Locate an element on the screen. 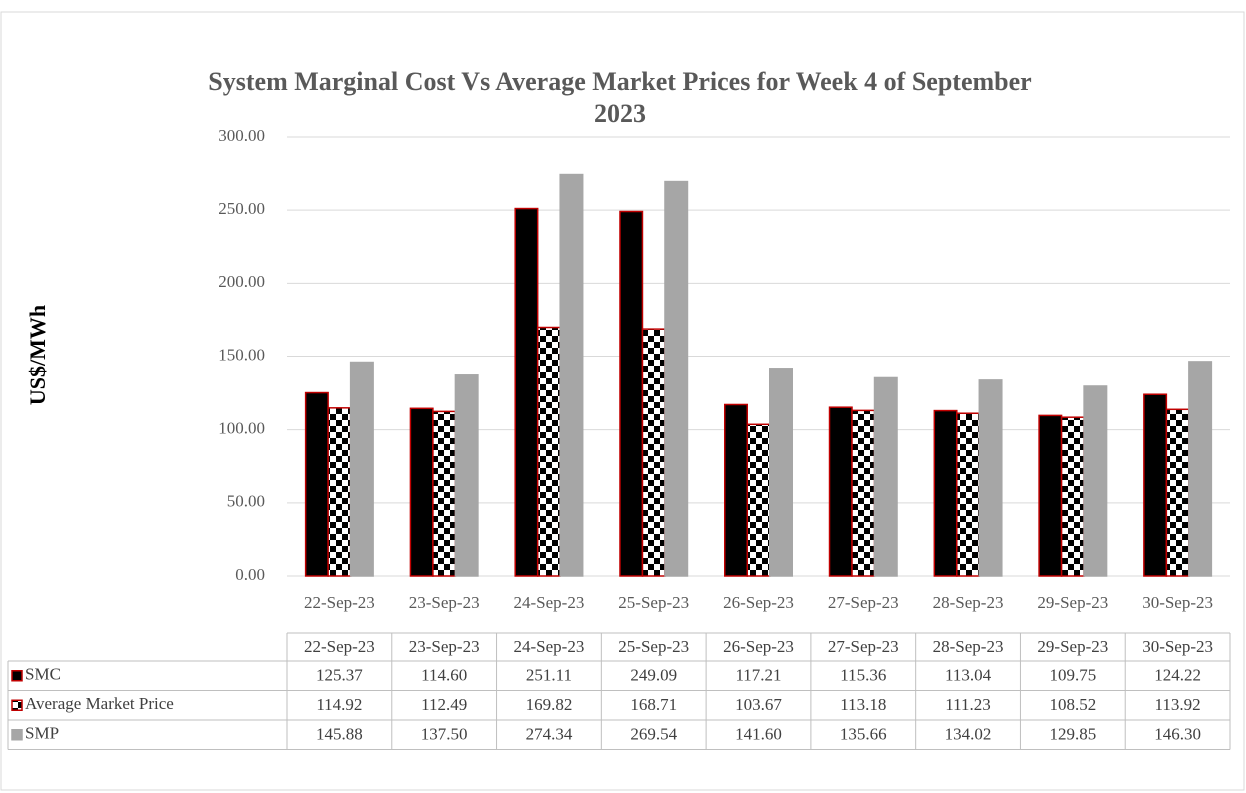 The width and height of the screenshot is (1246, 793). table-value: 146.30 is located at coordinates (1177, 734).